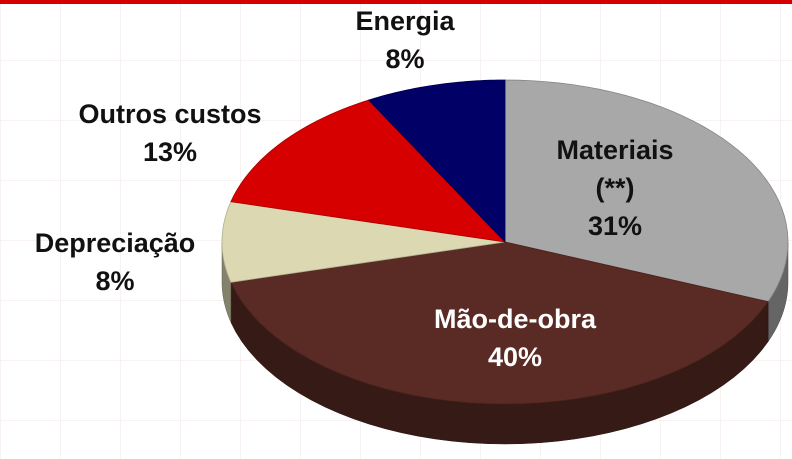 This screenshot has height=459, width=792. What do you see at coordinates (515, 338) in the screenshot?
I see `slice-label: Mão-de-obra 40%` at bounding box center [515, 338].